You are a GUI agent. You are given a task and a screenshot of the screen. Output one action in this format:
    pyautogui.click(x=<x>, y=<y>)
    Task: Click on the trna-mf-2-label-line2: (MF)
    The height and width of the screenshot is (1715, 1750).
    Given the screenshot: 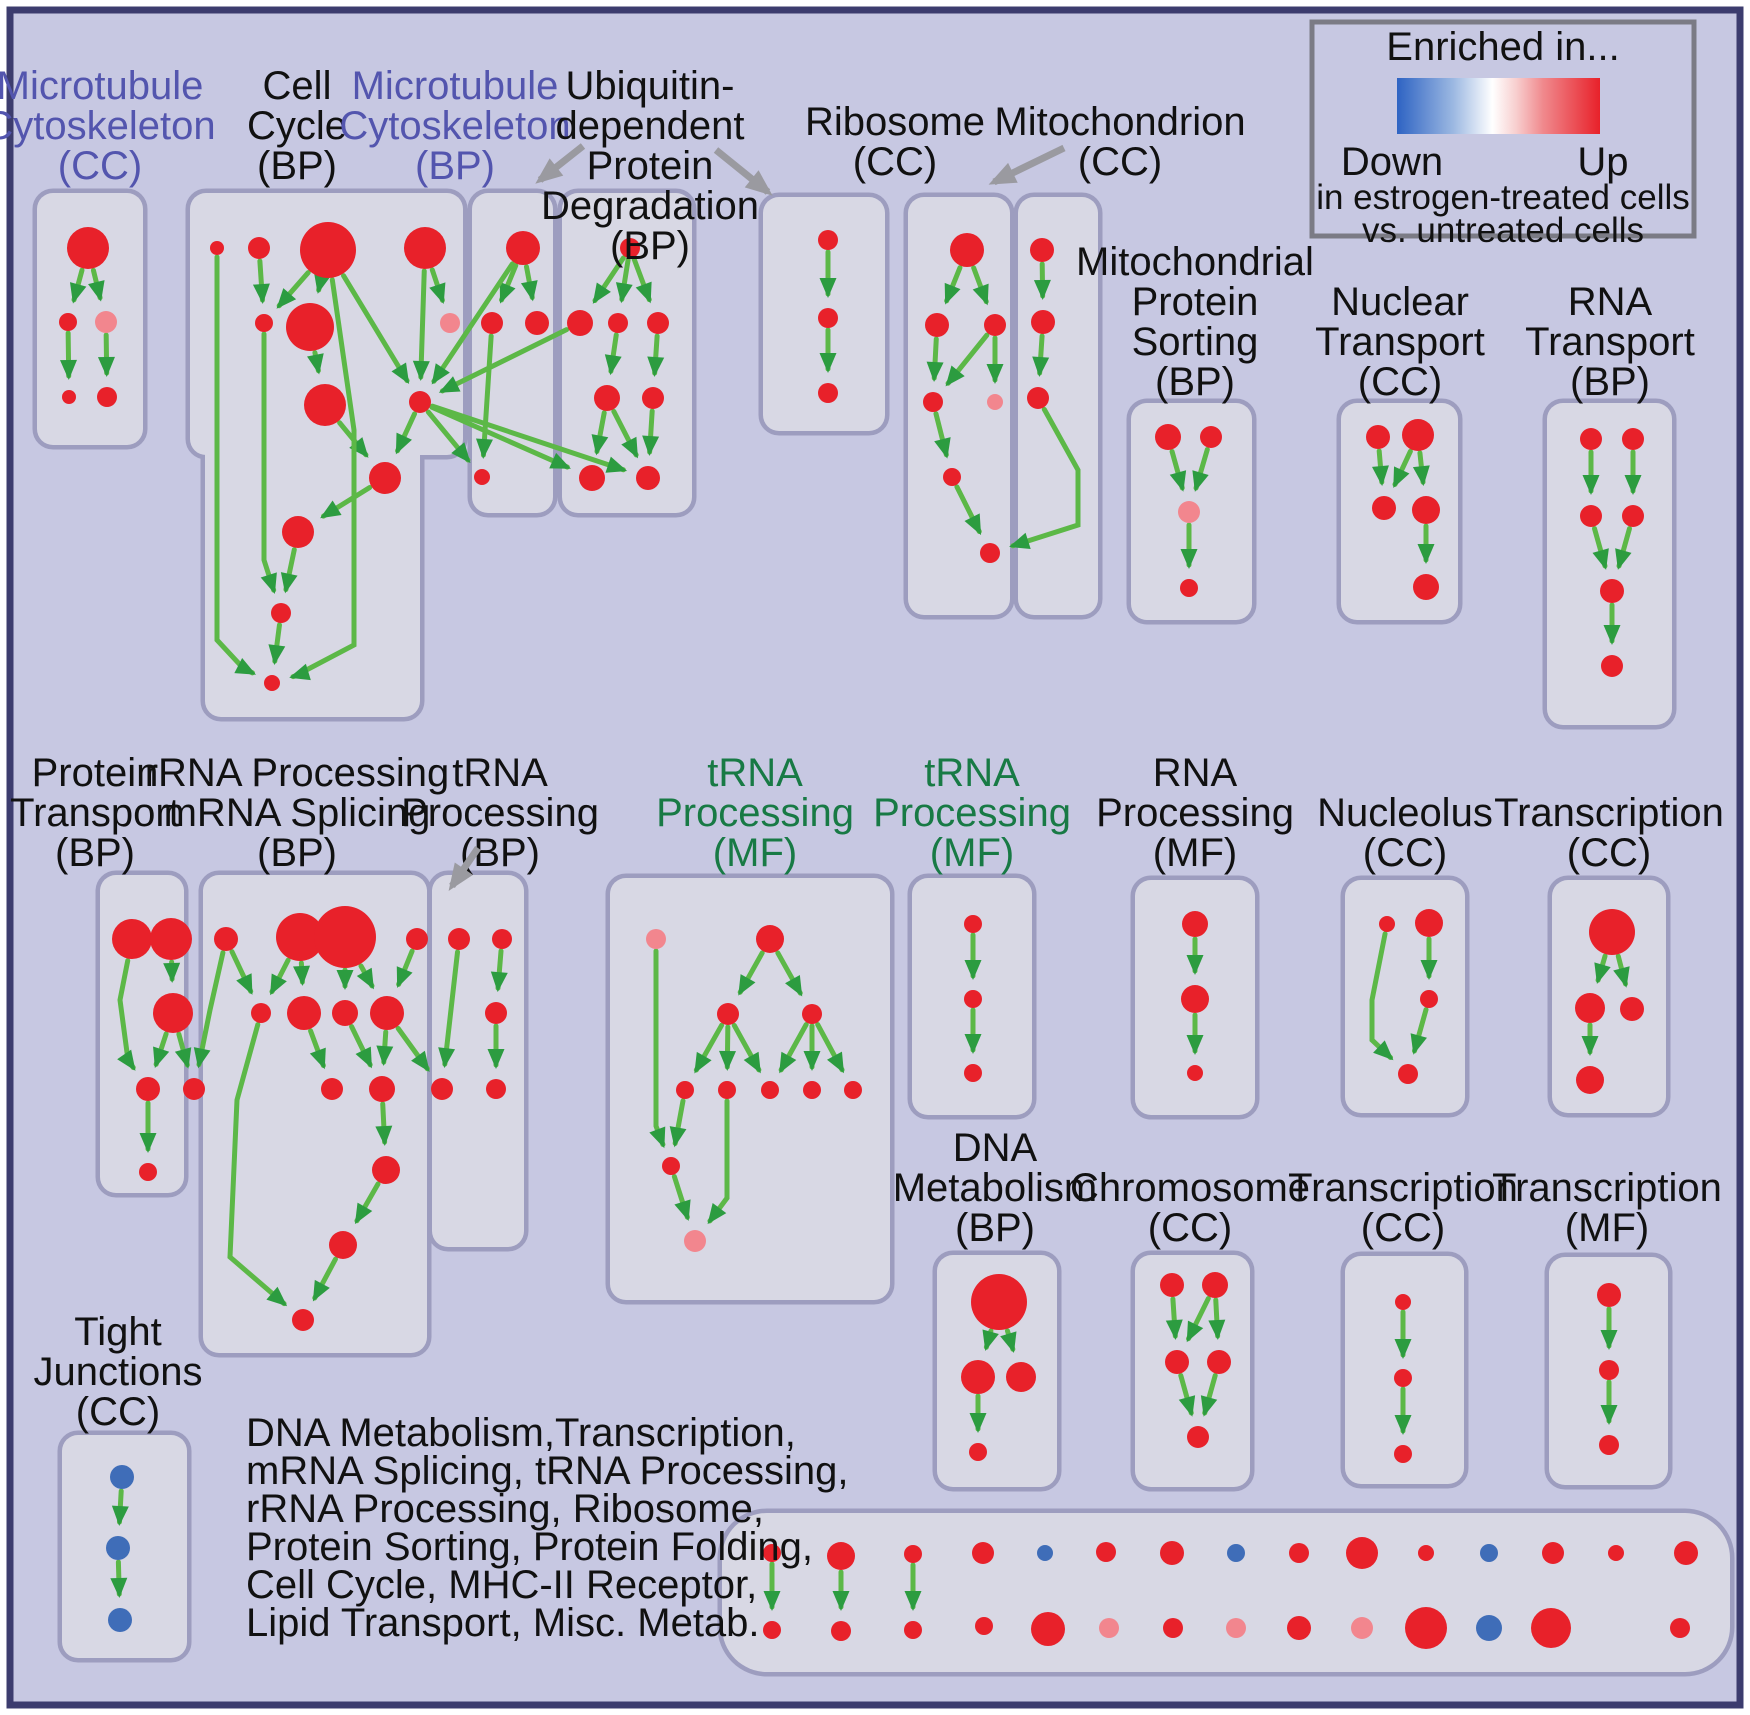 What is the action you would take?
    pyautogui.click(x=972, y=853)
    